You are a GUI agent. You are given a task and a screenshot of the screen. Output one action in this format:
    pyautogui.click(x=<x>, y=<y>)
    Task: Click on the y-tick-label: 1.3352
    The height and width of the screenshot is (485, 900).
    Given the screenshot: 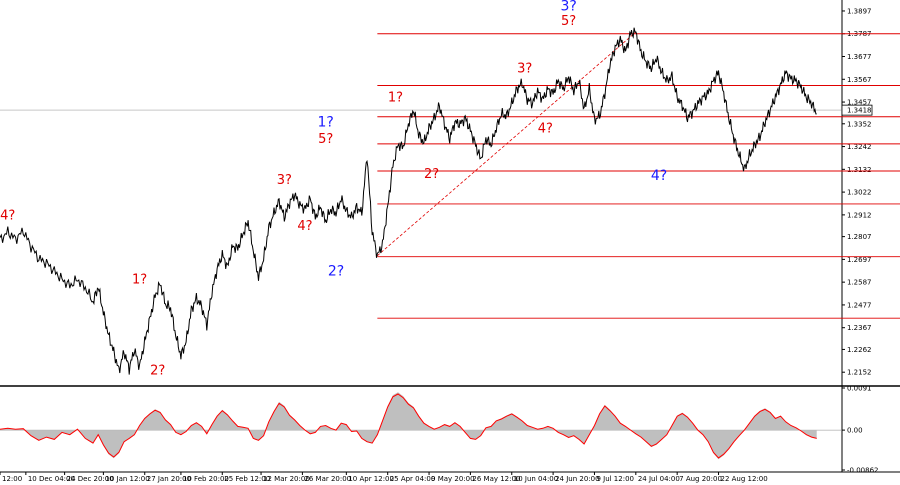 What is the action you would take?
    pyautogui.click(x=859, y=124)
    